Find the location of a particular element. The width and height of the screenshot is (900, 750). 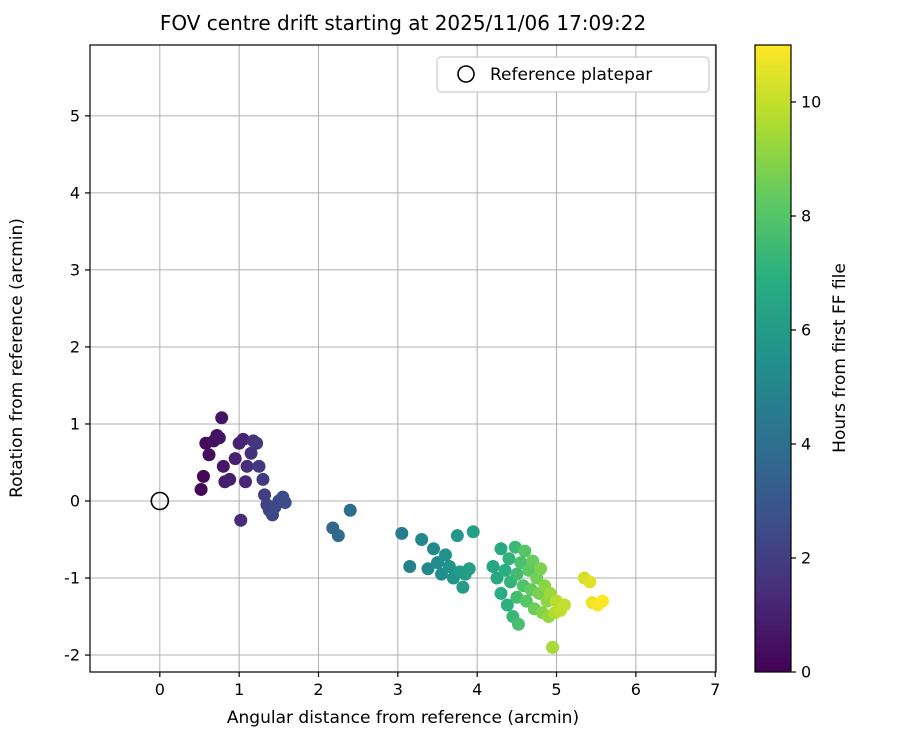

y-tick-label: 3 is located at coordinates (75, 269).